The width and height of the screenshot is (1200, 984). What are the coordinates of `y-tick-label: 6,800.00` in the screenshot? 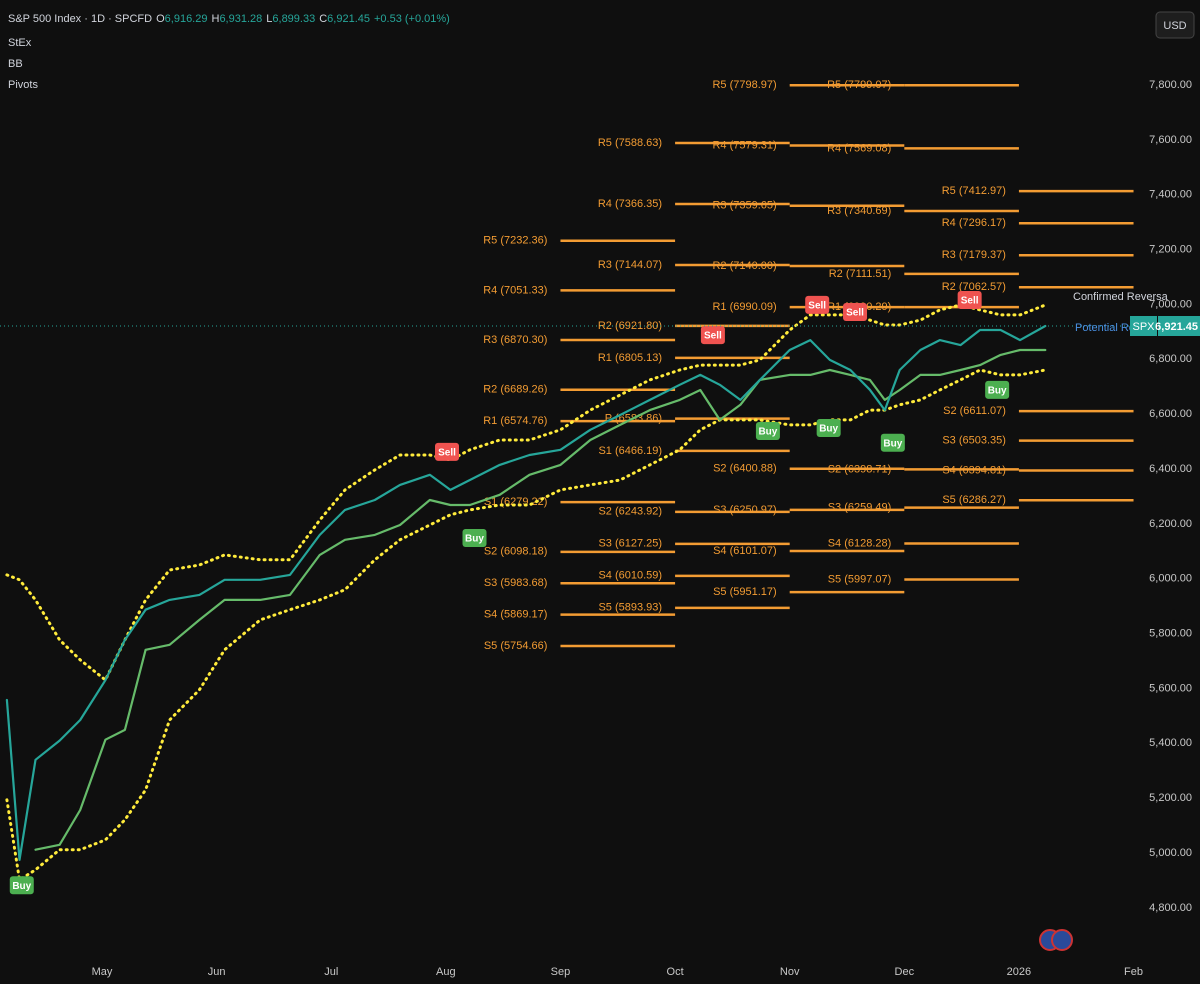 It's located at (1170, 359).